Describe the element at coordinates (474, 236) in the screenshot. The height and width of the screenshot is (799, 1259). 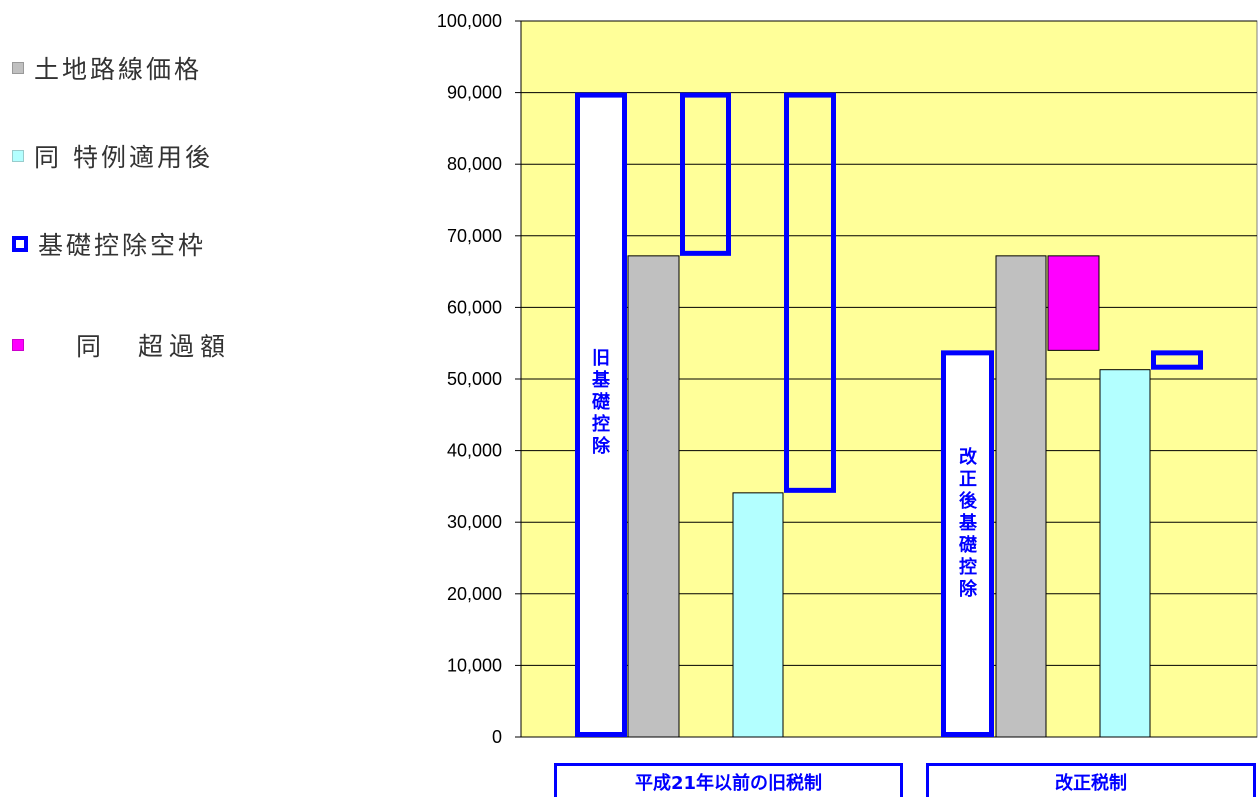
I see `y-tick-label: 70,000` at that location.